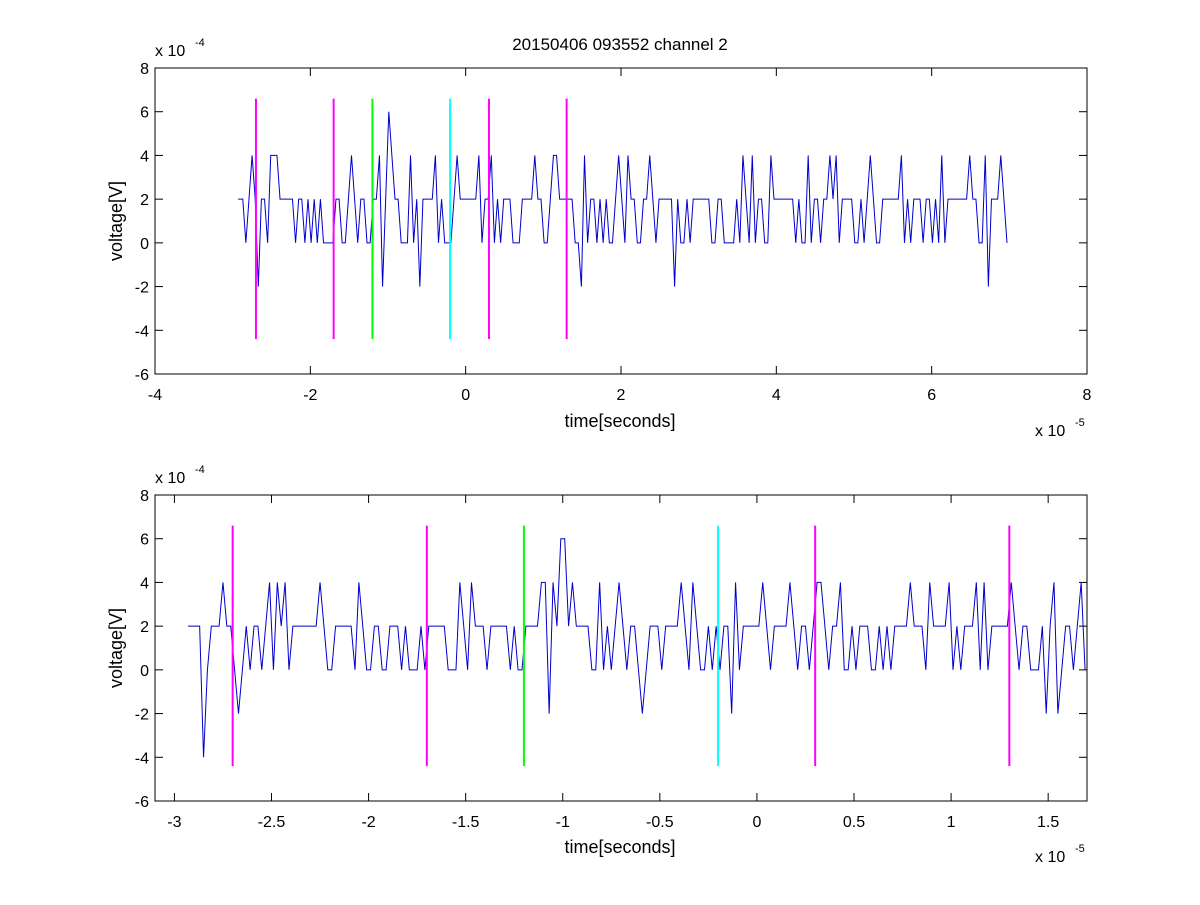 Image resolution: width=1200 pixels, height=905 pixels. Describe the element at coordinates (155, 395) in the screenshot. I see `x-tick-label: -4` at that location.